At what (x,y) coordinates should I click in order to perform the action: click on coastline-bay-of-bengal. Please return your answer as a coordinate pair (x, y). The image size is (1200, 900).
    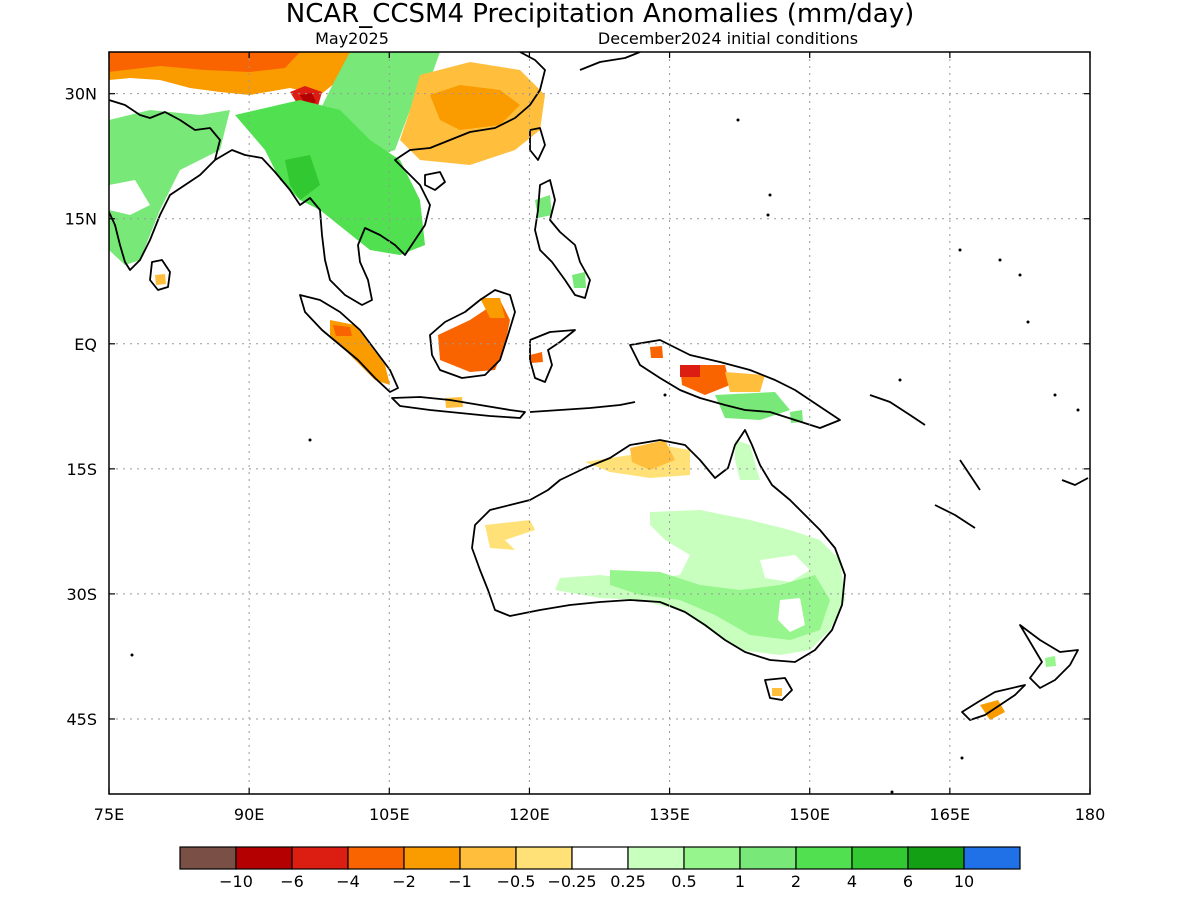
    Looking at the image, I should click on (380, 179).